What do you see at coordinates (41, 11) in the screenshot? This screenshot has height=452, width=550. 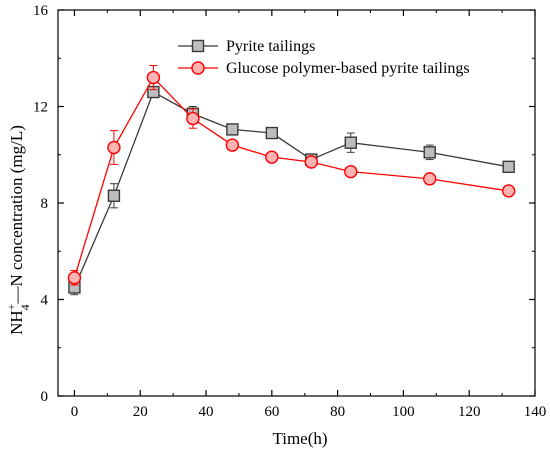 I see `y-tick-label: 16` at bounding box center [41, 11].